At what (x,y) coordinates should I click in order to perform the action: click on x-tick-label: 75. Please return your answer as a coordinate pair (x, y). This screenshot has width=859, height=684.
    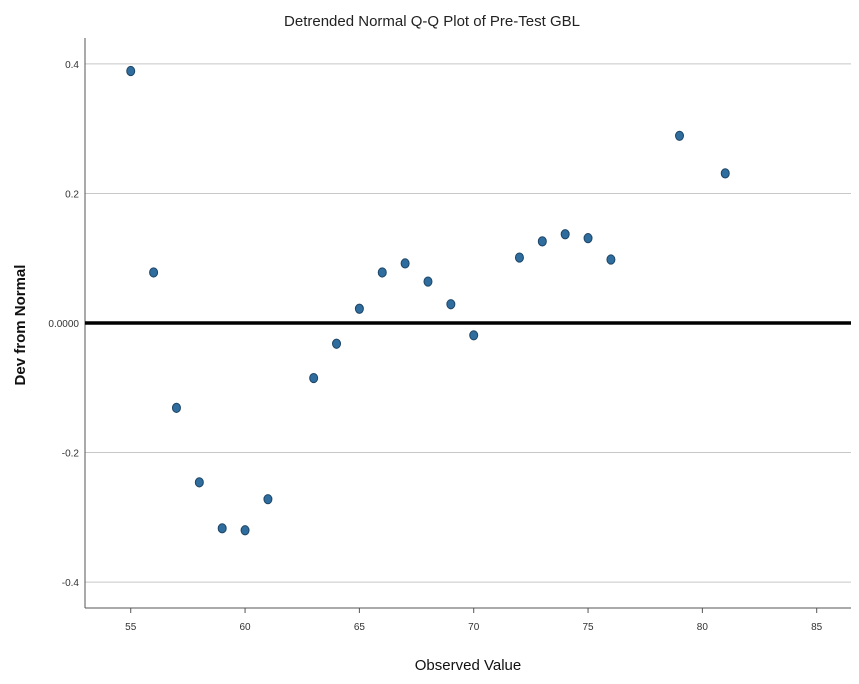
    Looking at the image, I should click on (588, 627).